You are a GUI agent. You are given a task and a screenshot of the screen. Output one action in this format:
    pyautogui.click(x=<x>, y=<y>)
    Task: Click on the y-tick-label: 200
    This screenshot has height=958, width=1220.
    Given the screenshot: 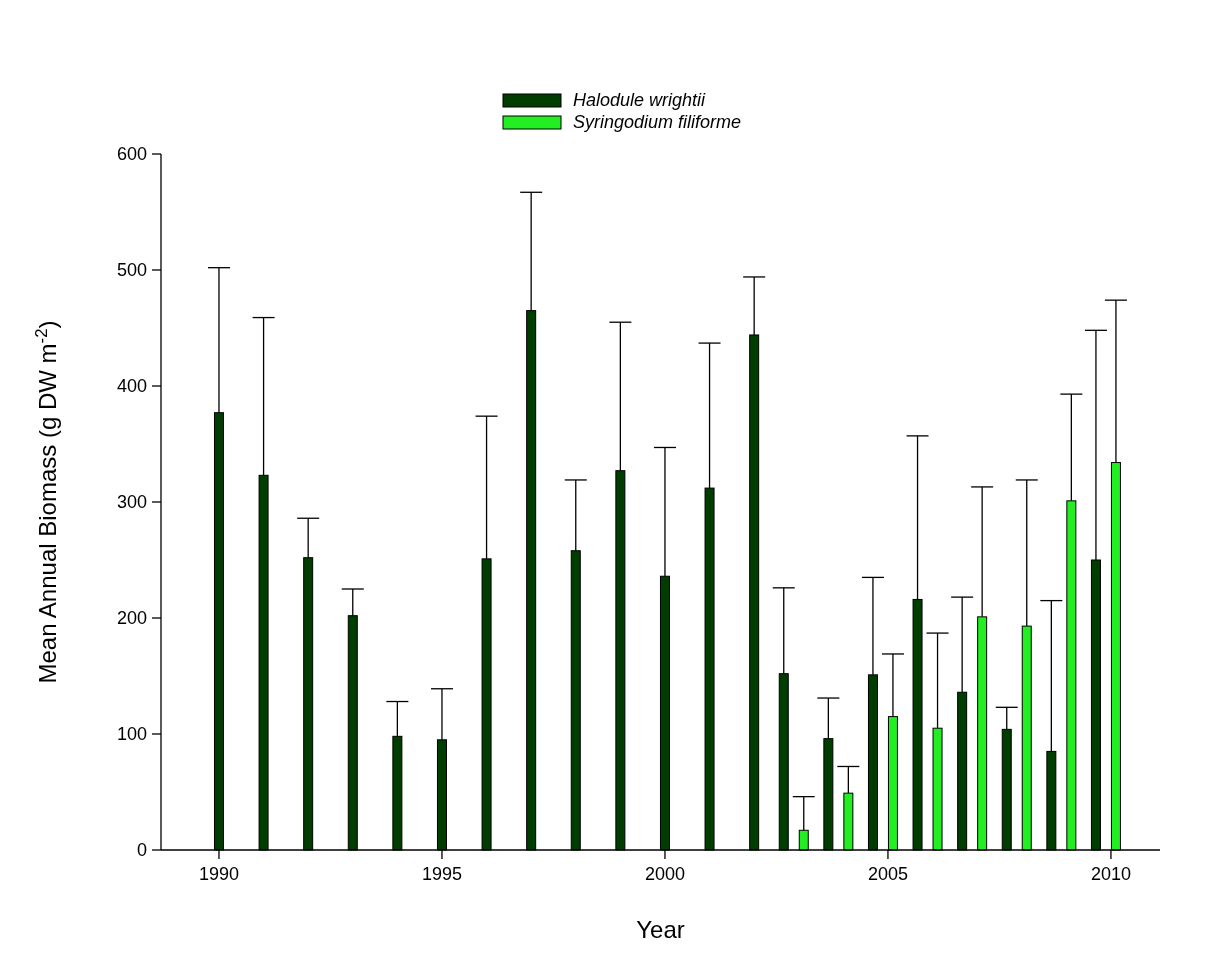 What is the action you would take?
    pyautogui.click(x=131, y=618)
    